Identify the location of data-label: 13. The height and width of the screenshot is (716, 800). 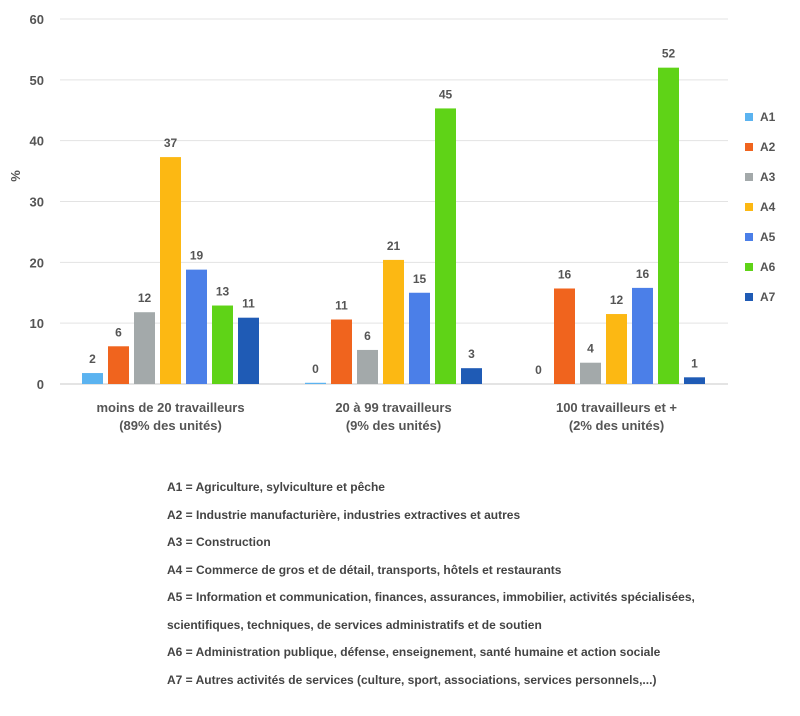
(223, 292).